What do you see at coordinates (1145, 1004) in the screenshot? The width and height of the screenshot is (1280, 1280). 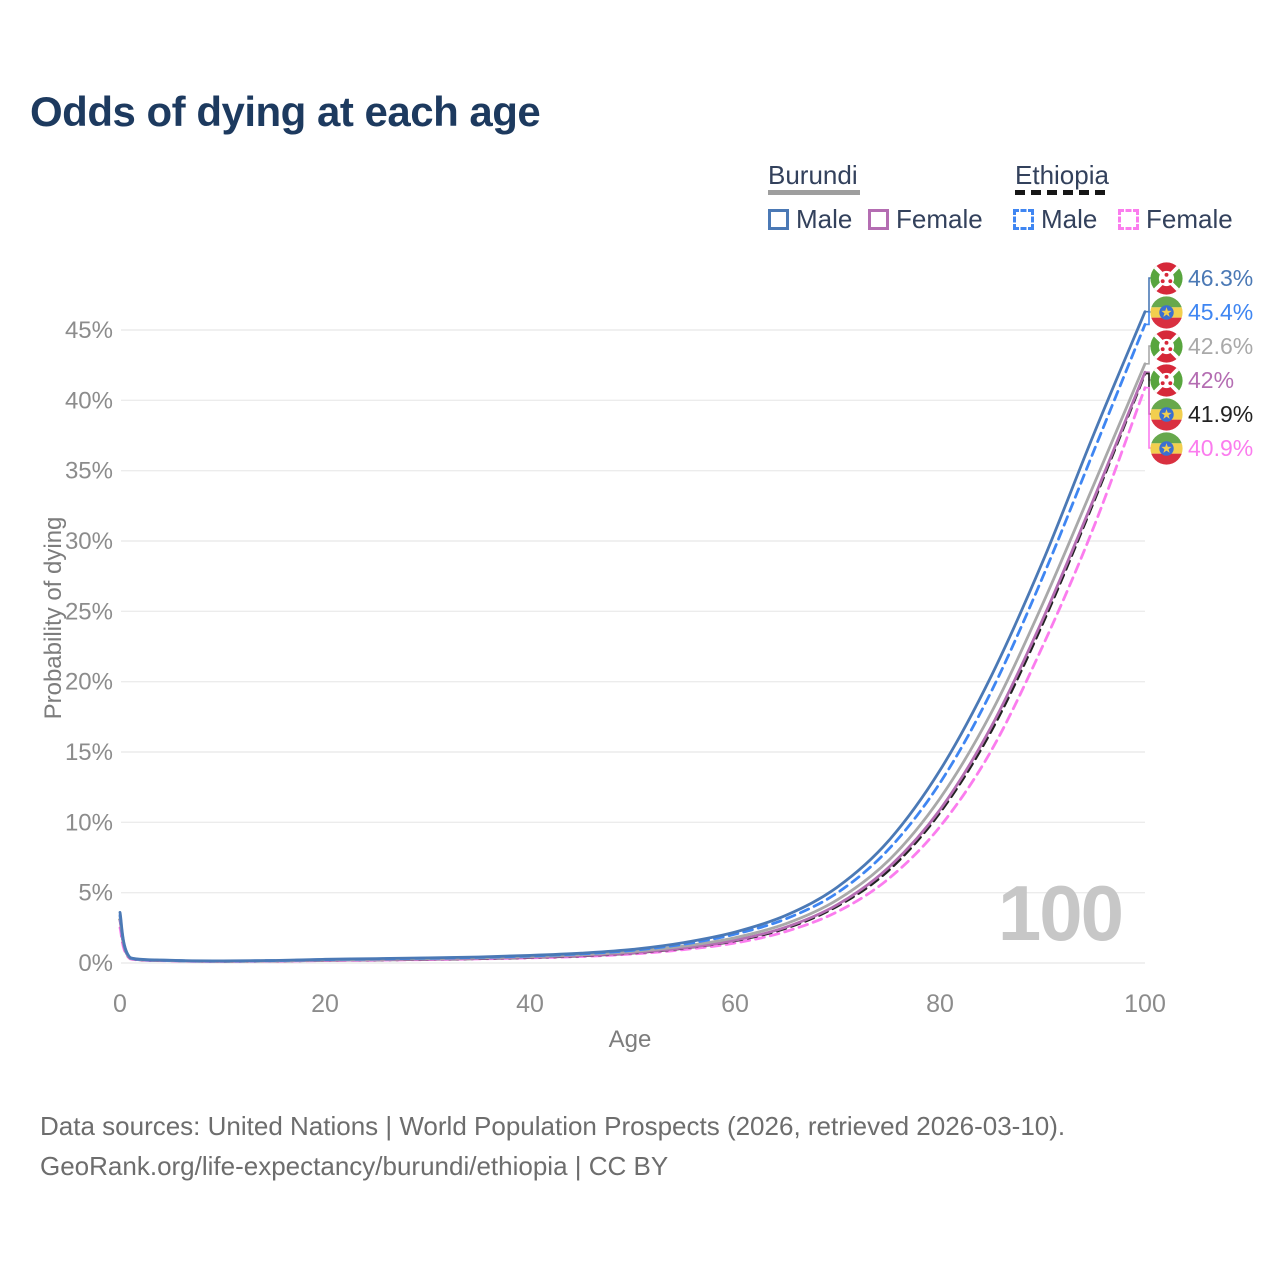 I see `x-tick-label: 100` at bounding box center [1145, 1004].